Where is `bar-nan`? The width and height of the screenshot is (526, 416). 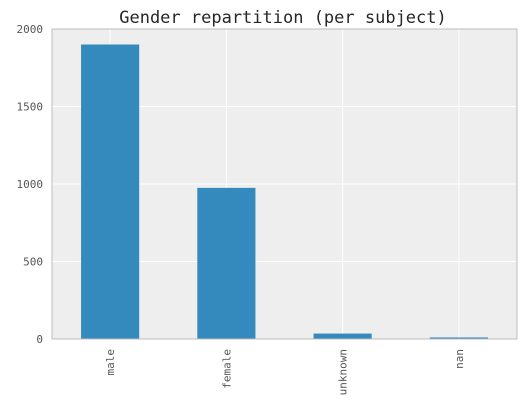
bar-nan is located at coordinates (458, 338).